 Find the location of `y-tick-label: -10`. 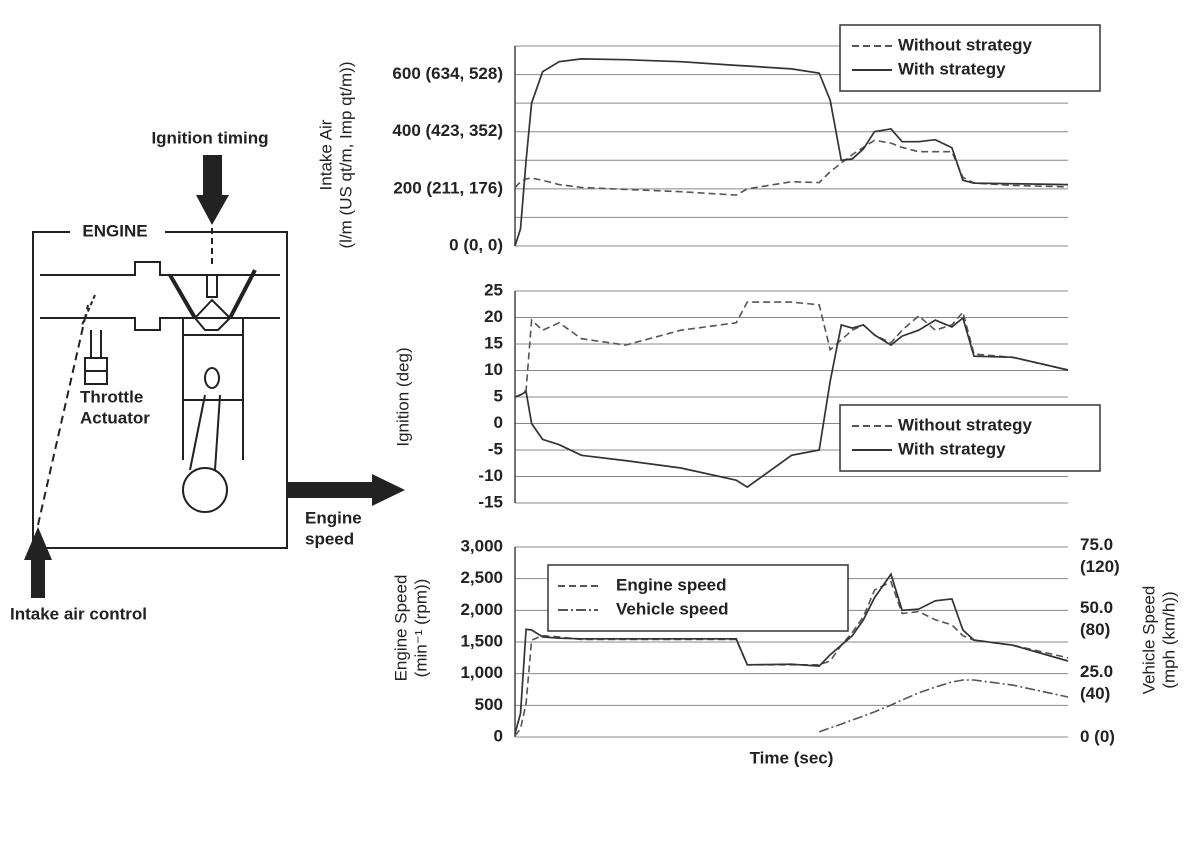

y-tick-label: -10 is located at coordinates (490, 475).